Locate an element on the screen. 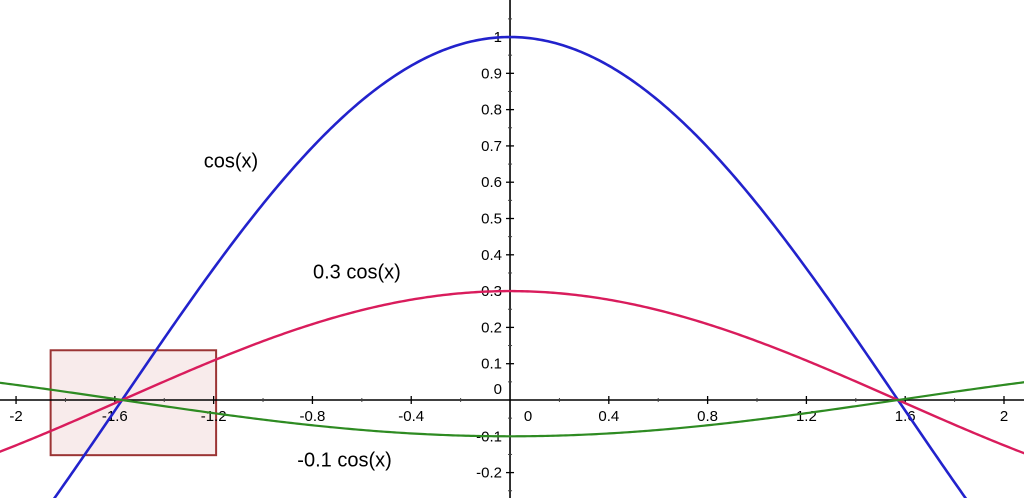  y-tick-label: 0.2 is located at coordinates (491, 327).